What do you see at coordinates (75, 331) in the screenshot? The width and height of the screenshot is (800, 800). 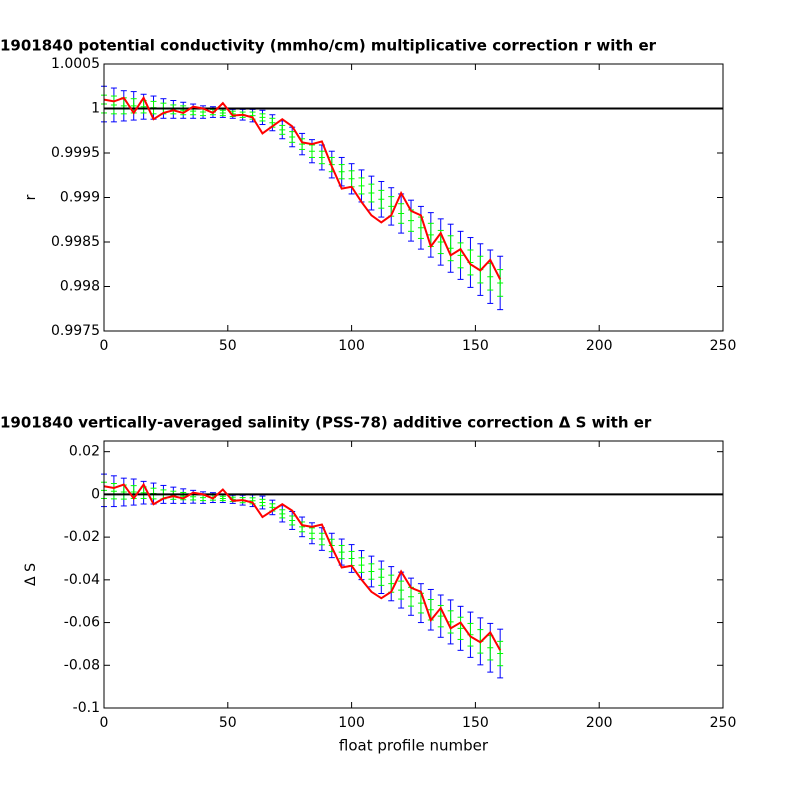 I see `y-tick-label: 0.9975` at bounding box center [75, 331].